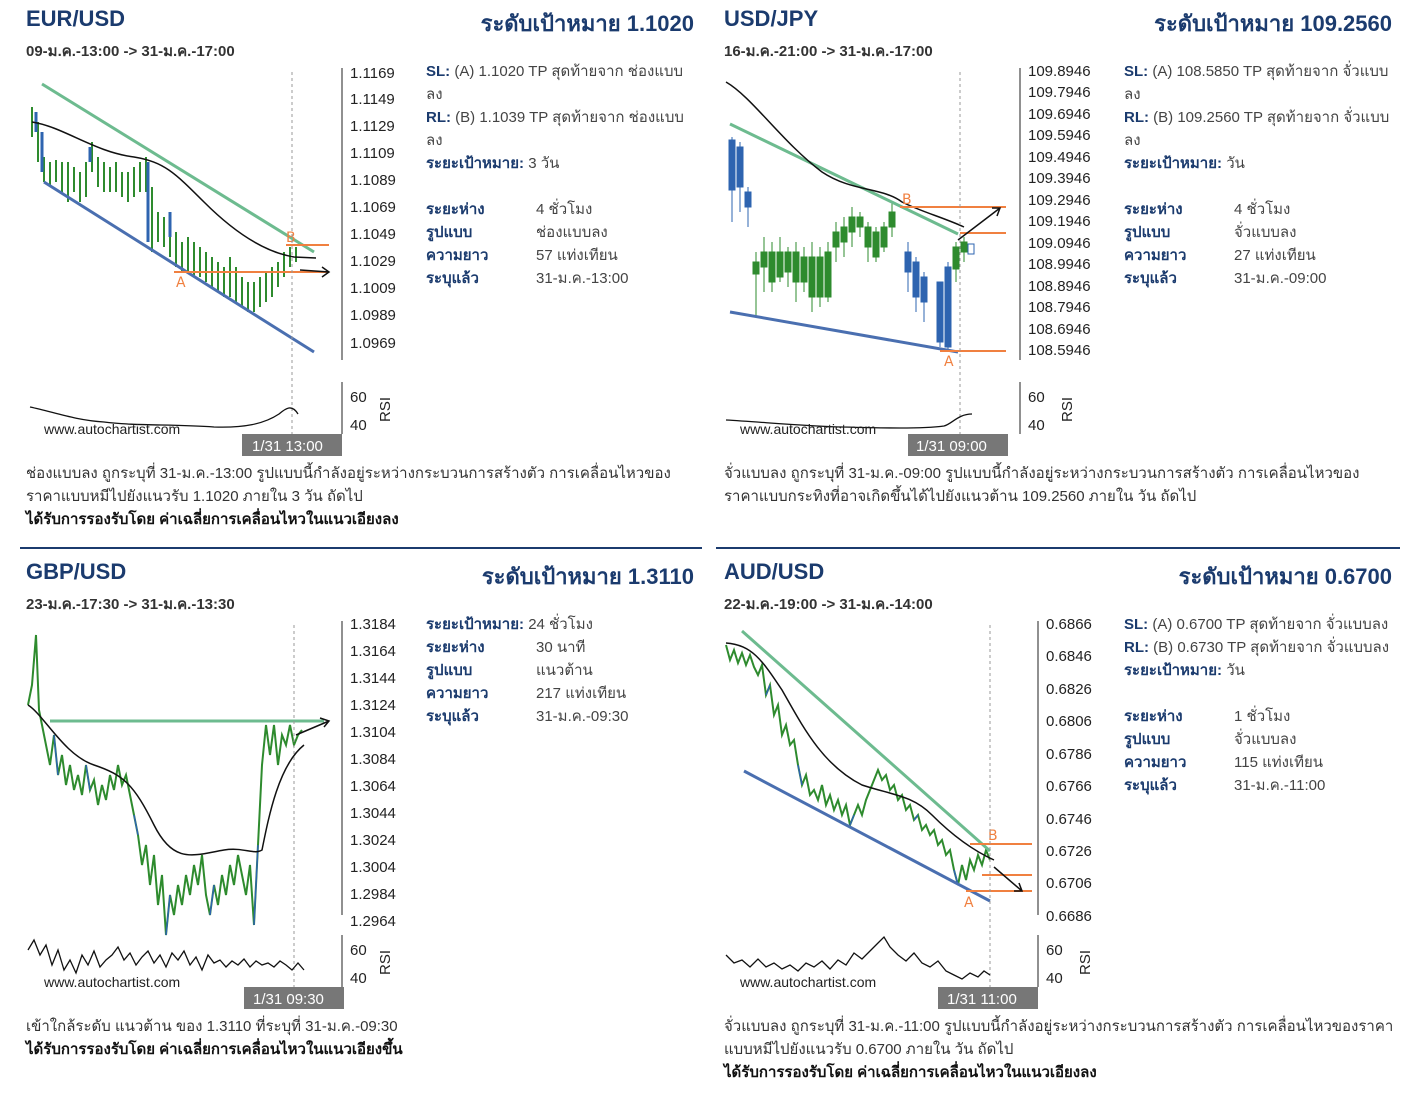 This screenshot has width=1424, height=1095. Describe the element at coordinates (1059, 157) in the screenshot. I see `svg-text: 109.4946` at that location.